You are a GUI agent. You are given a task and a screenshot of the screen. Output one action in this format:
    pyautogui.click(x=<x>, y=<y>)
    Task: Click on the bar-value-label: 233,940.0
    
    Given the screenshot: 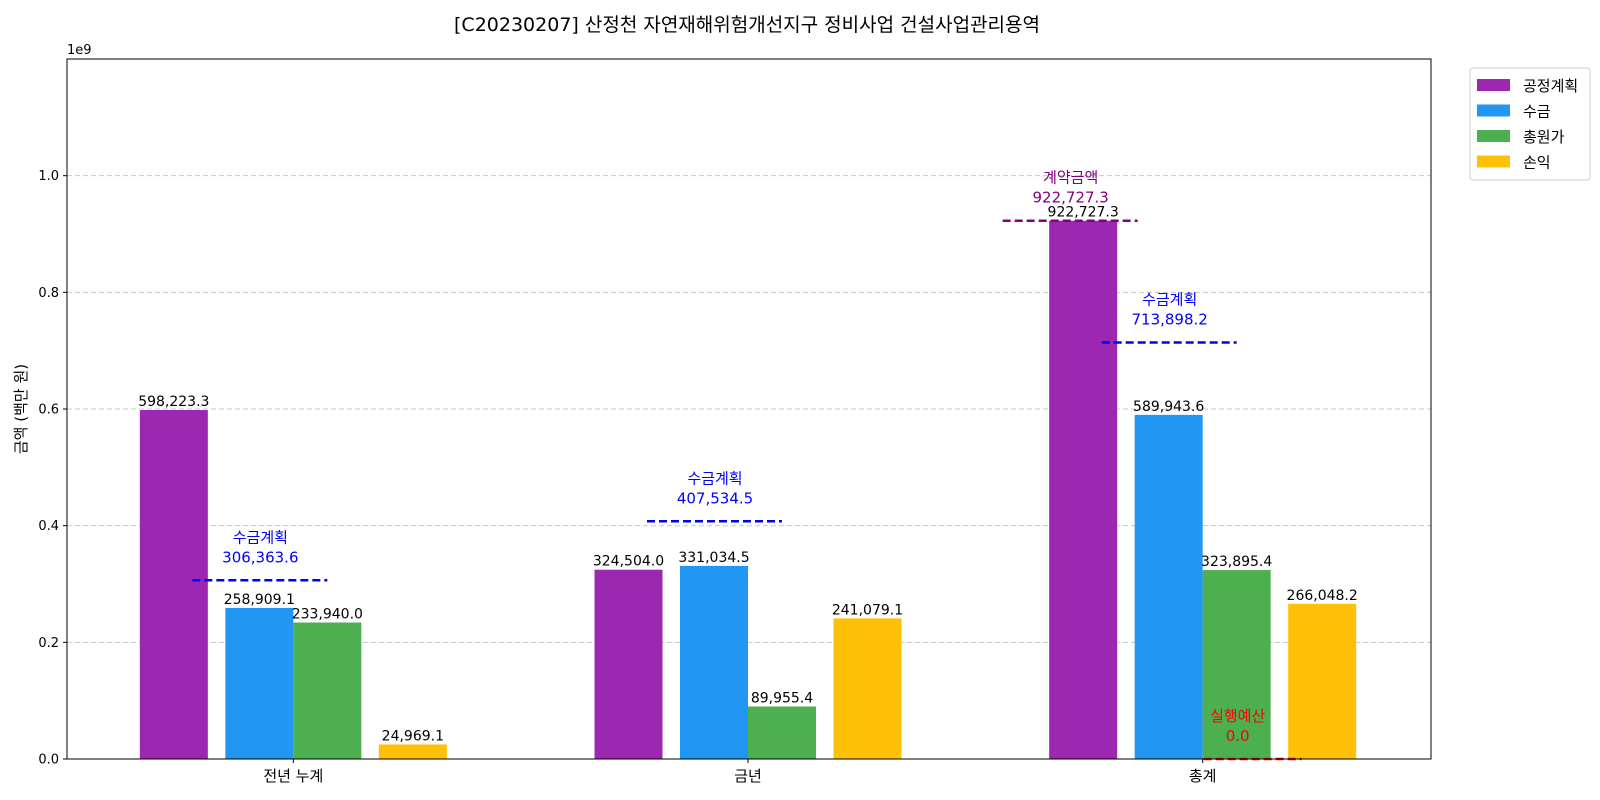 What is the action you would take?
    pyautogui.click(x=327, y=615)
    